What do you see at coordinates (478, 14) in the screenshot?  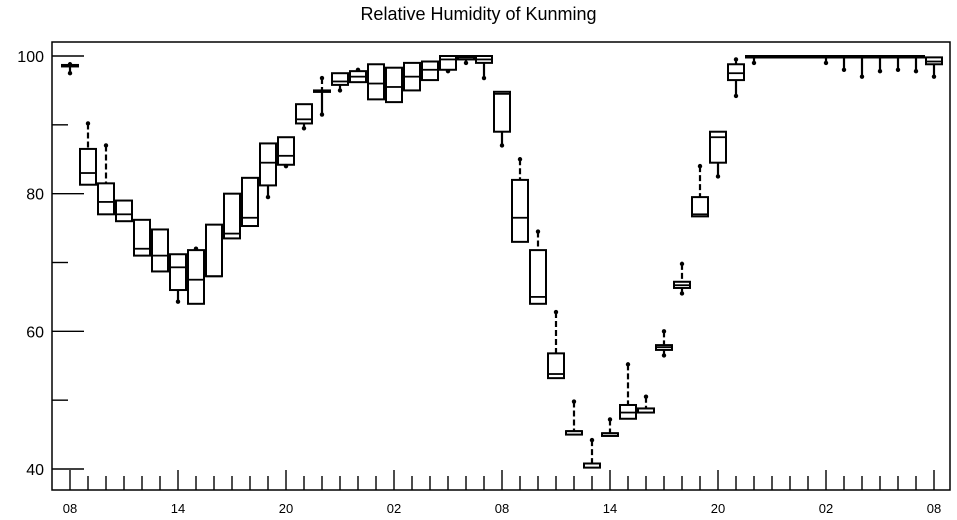 I see `chart-title: Relative Humidity of Kunming` at bounding box center [478, 14].